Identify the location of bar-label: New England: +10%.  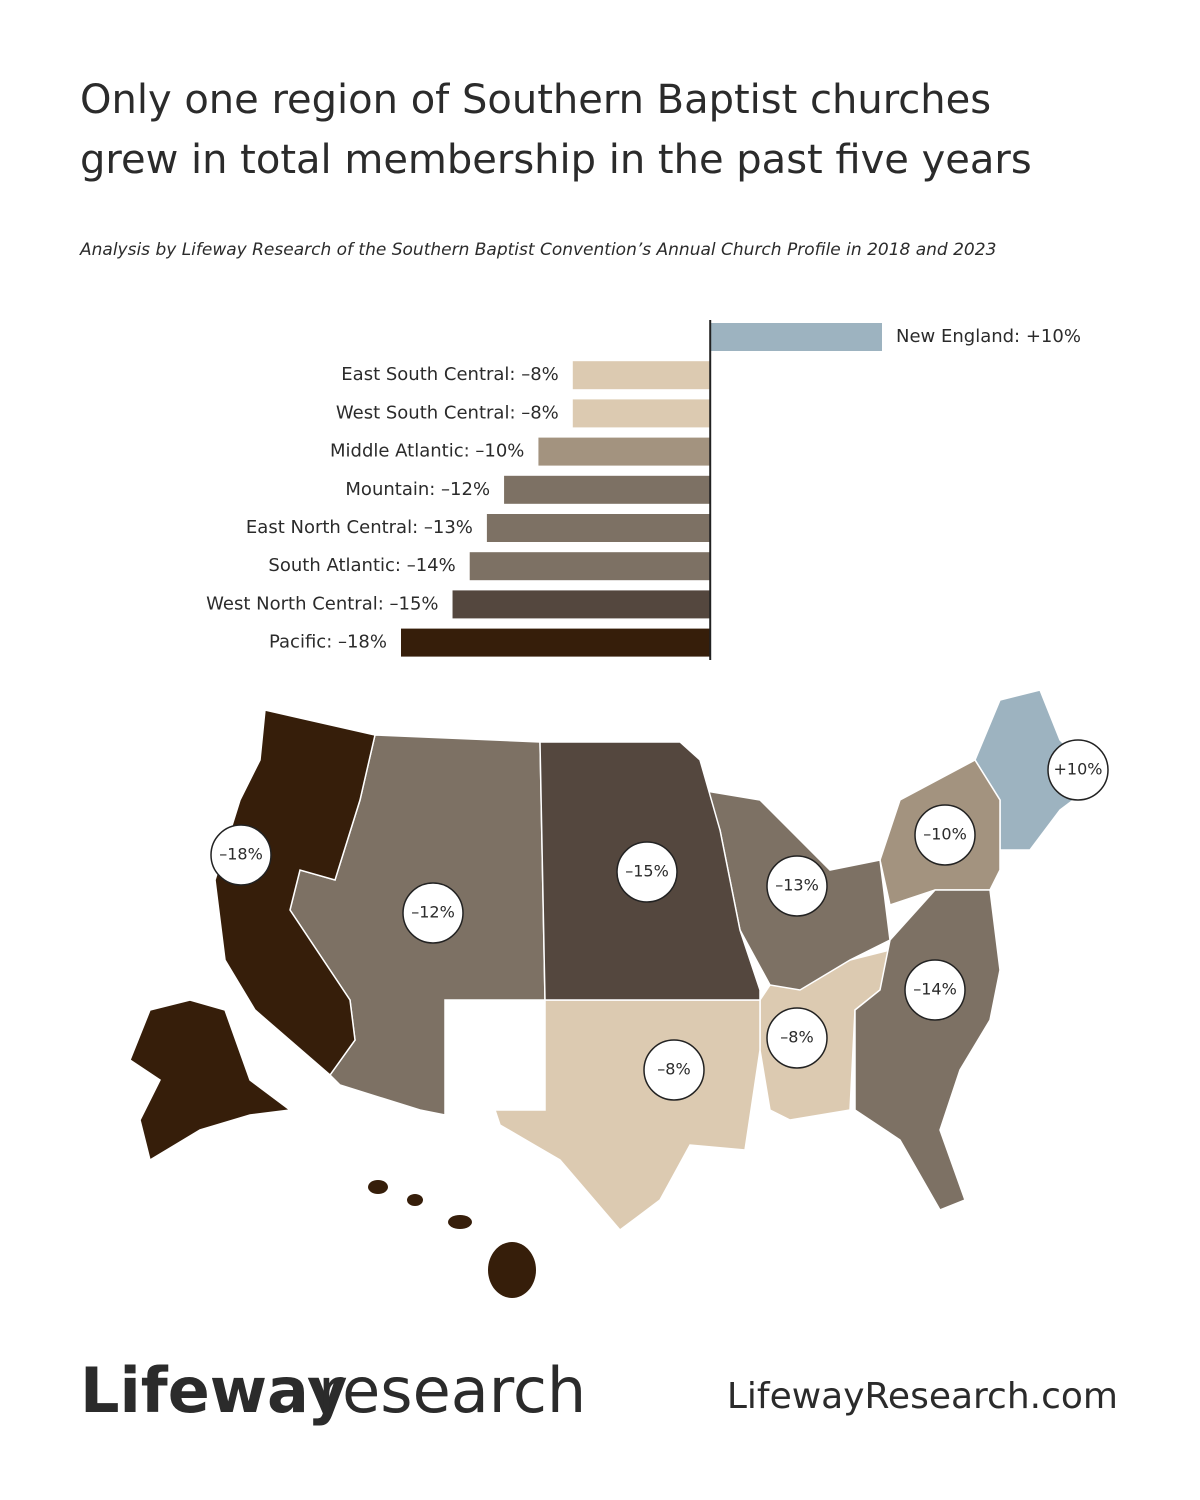
(988, 336).